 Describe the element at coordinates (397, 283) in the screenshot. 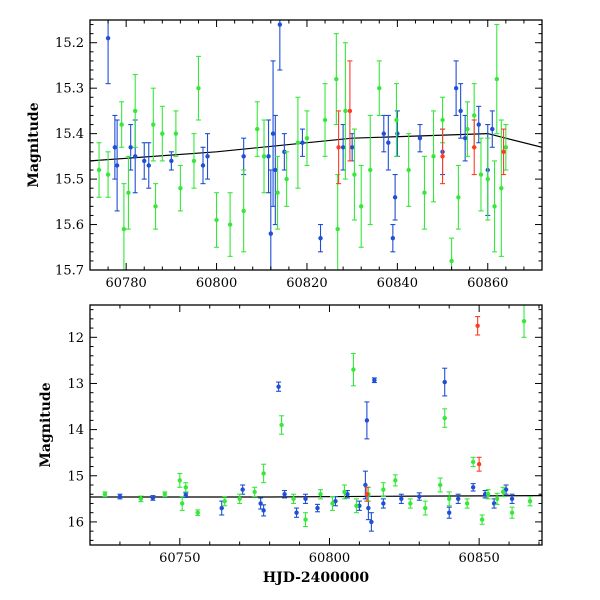

I see `top-x-tick-label: 60840` at that location.